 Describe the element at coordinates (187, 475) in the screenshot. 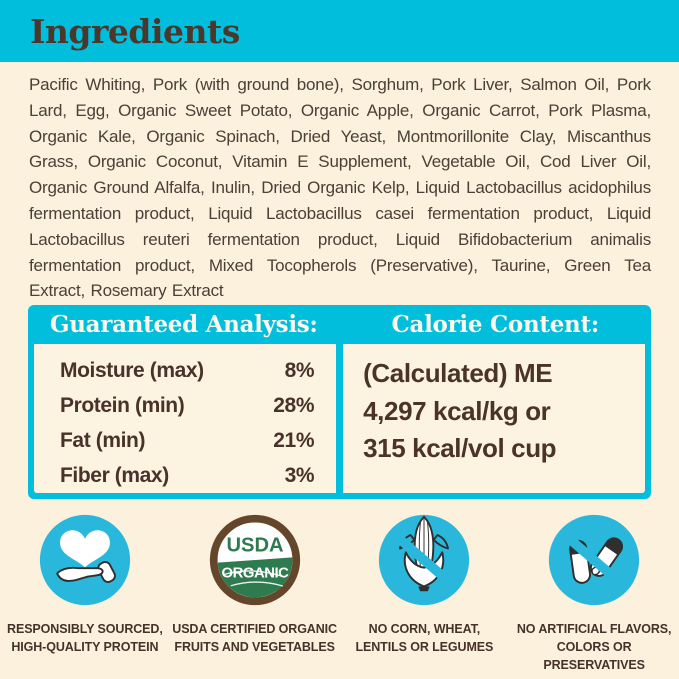

I see `table-row: Fiber (max) 3%` at that location.